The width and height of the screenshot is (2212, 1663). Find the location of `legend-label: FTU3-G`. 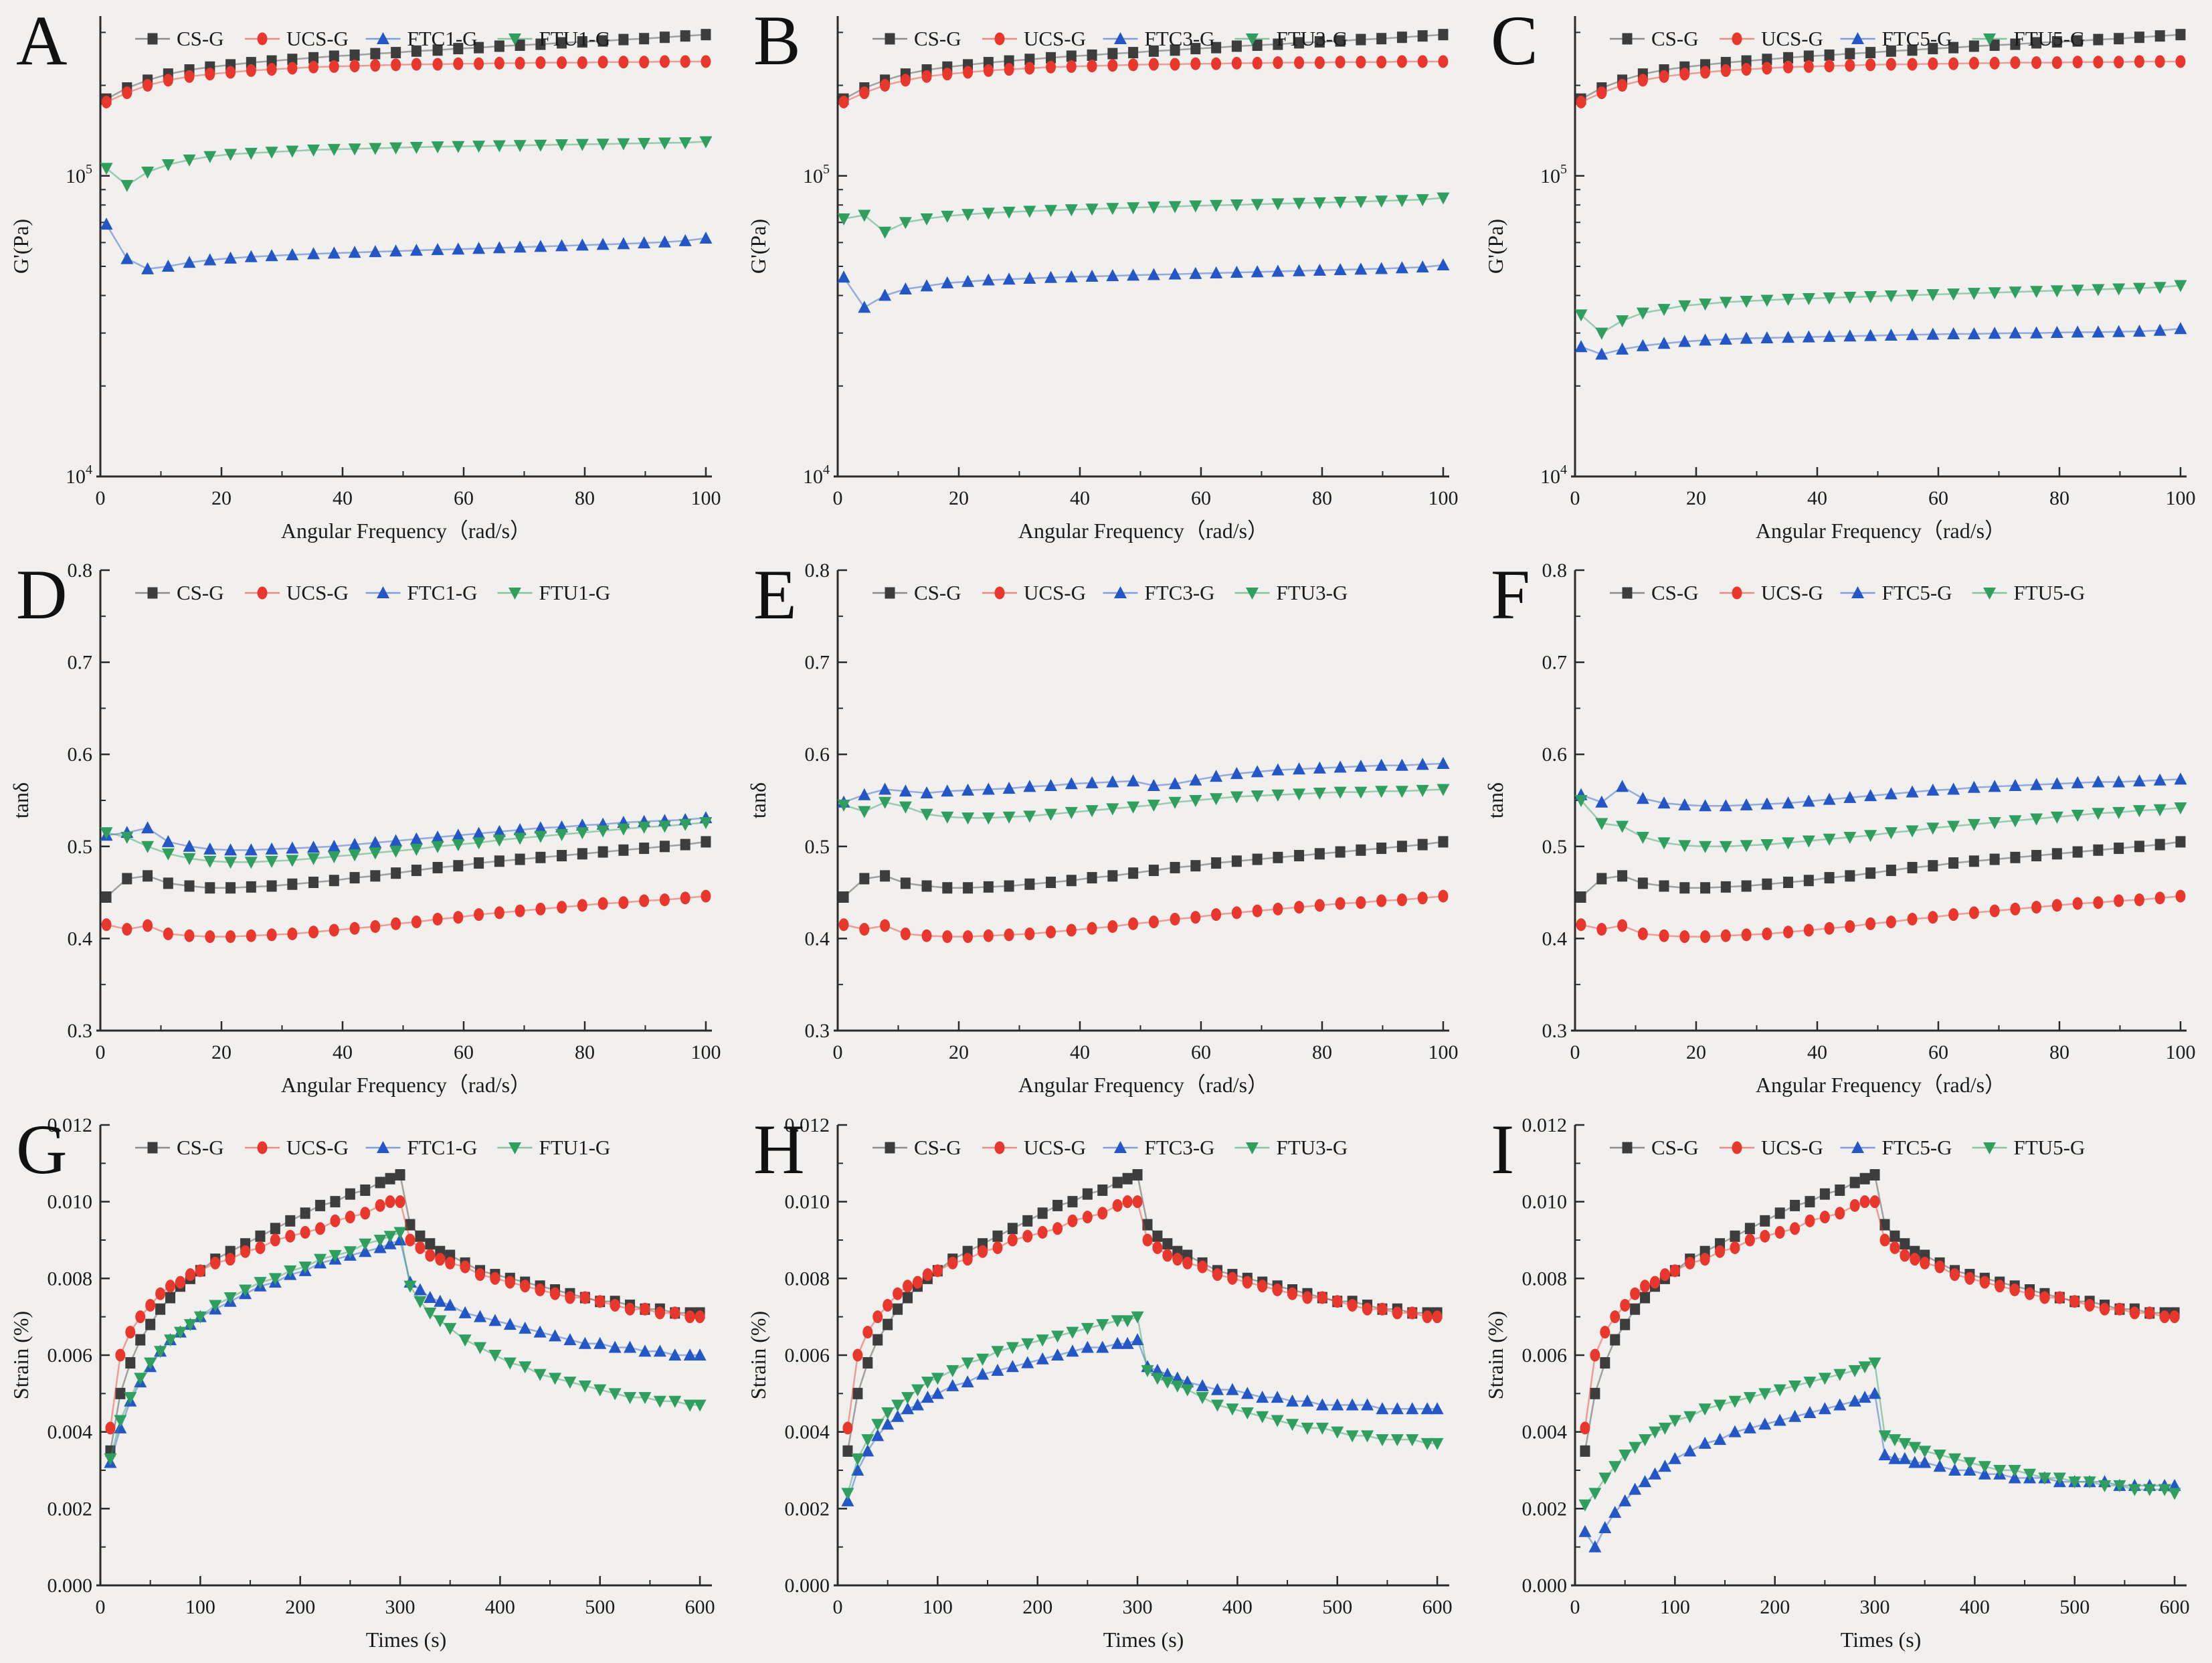

legend-label: FTU3-G is located at coordinates (1313, 38).